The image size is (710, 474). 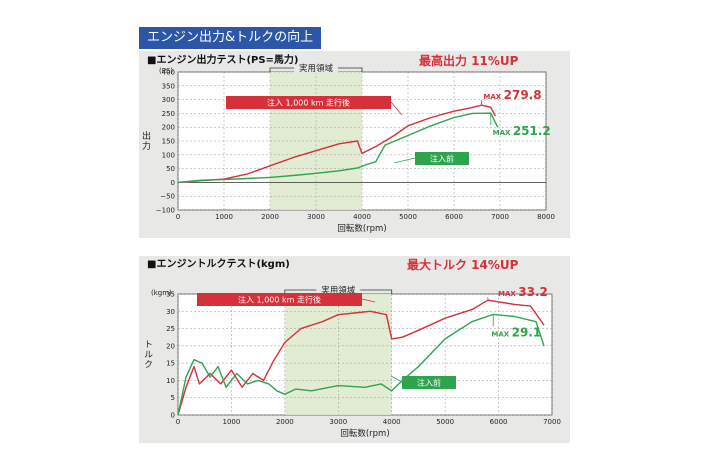 What do you see at coordinates (218, 264) in the screenshot?
I see `chart-title: ■エンジントルクテスト(kgm)` at bounding box center [218, 264].